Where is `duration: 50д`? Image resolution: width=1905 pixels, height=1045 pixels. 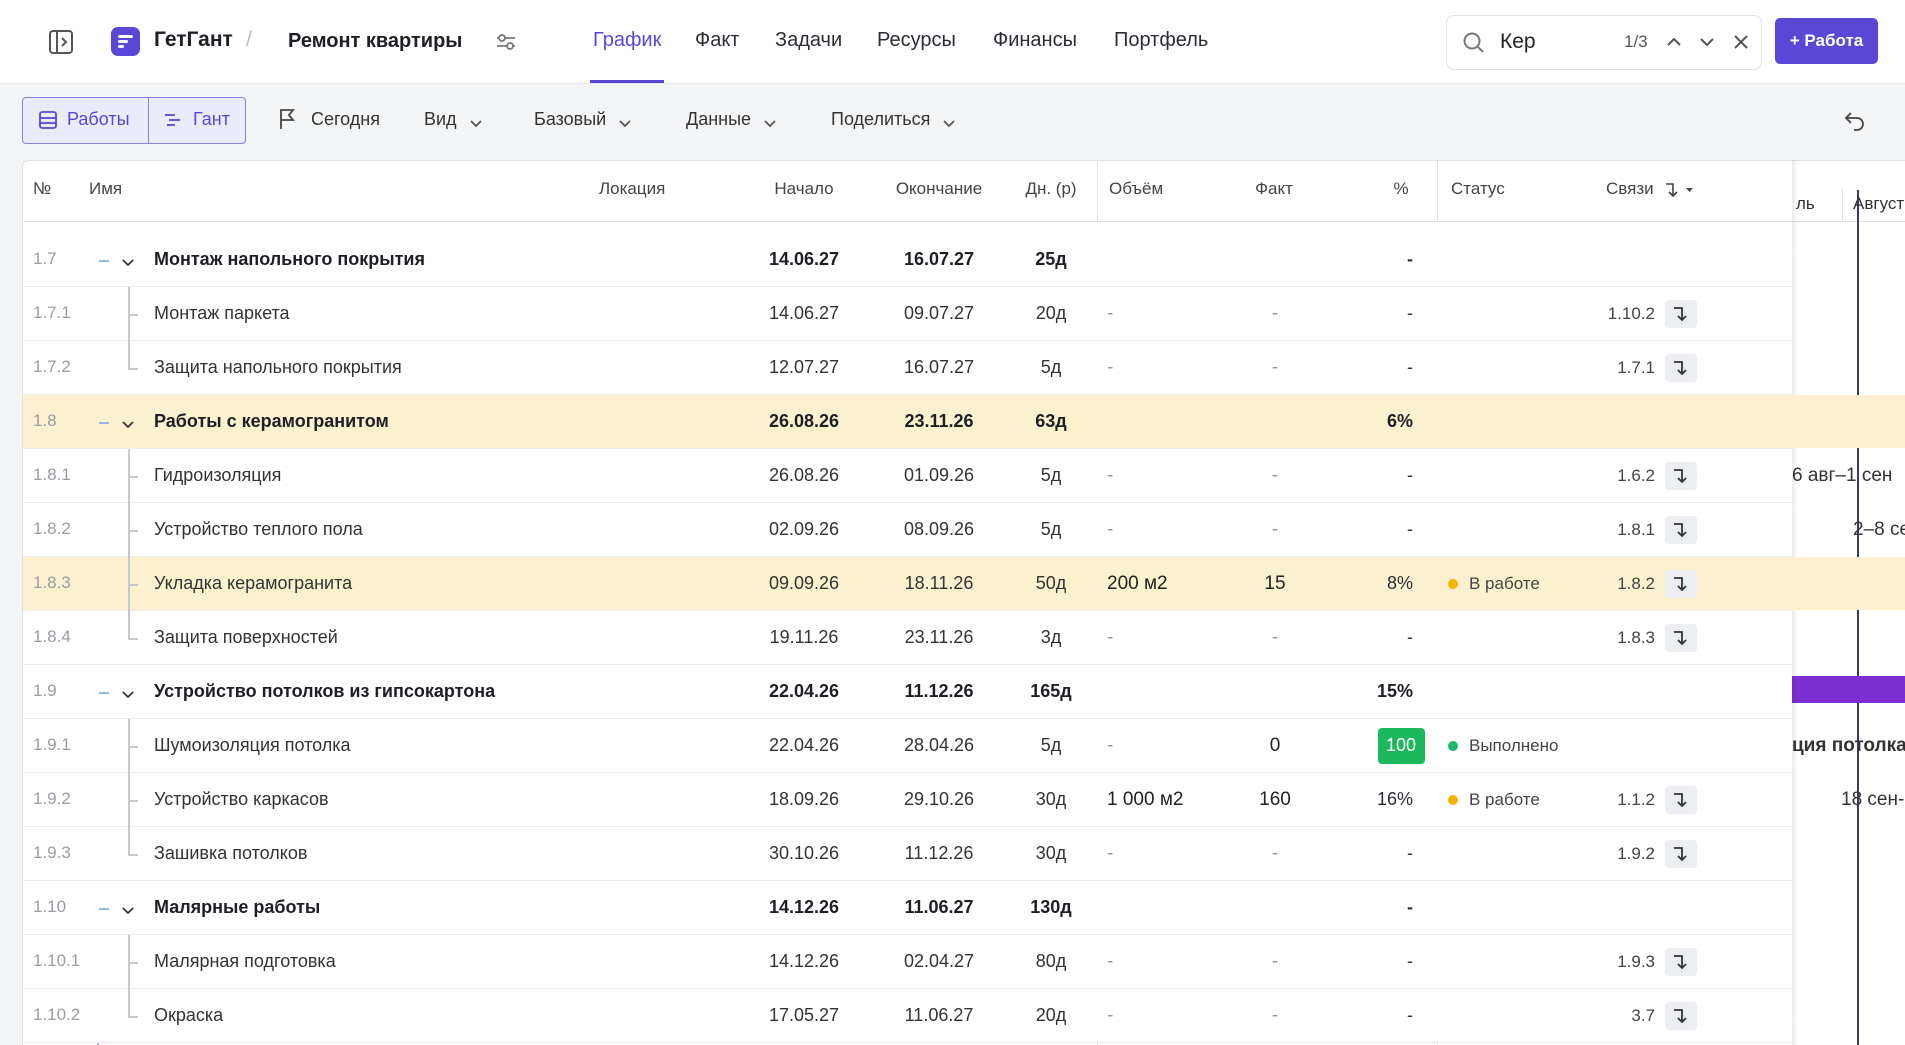
duration: 50д is located at coordinates (1051, 583).